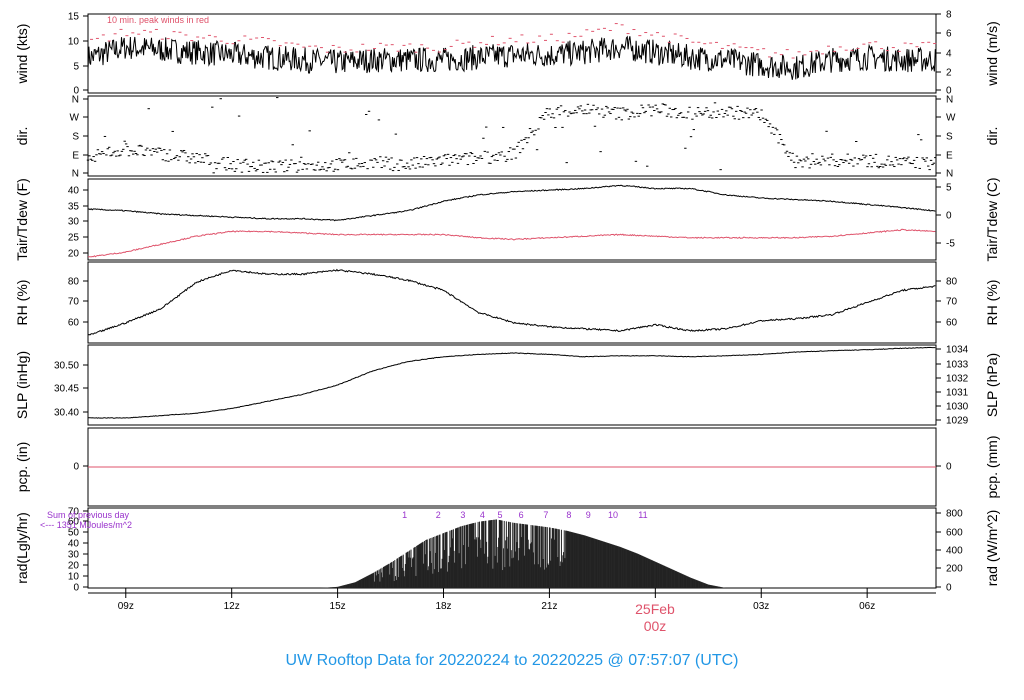 This screenshot has width=1024, height=700. What do you see at coordinates (521, 515) in the screenshot?
I see `rad-hour-label: 6` at bounding box center [521, 515].